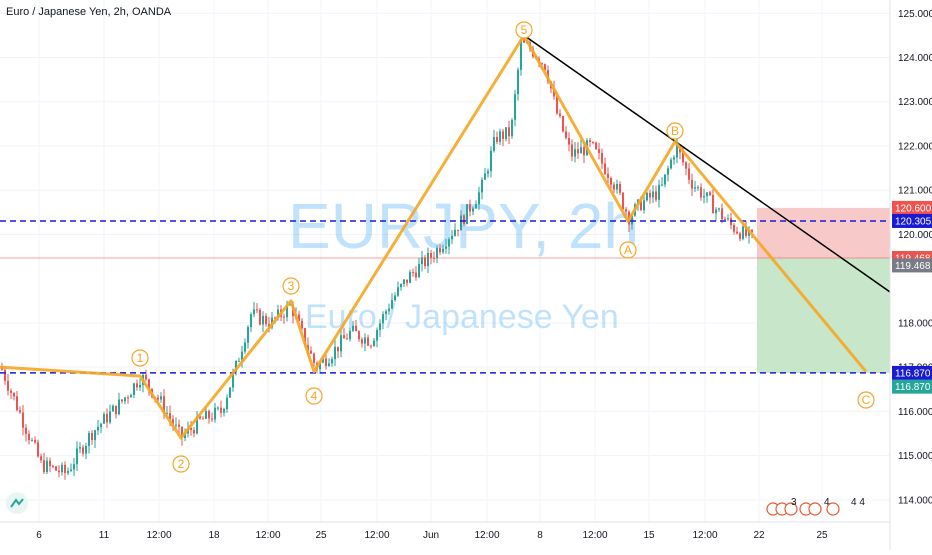 This screenshot has width=932, height=555. I want to click on price-label: 116.870, so click(913, 373).